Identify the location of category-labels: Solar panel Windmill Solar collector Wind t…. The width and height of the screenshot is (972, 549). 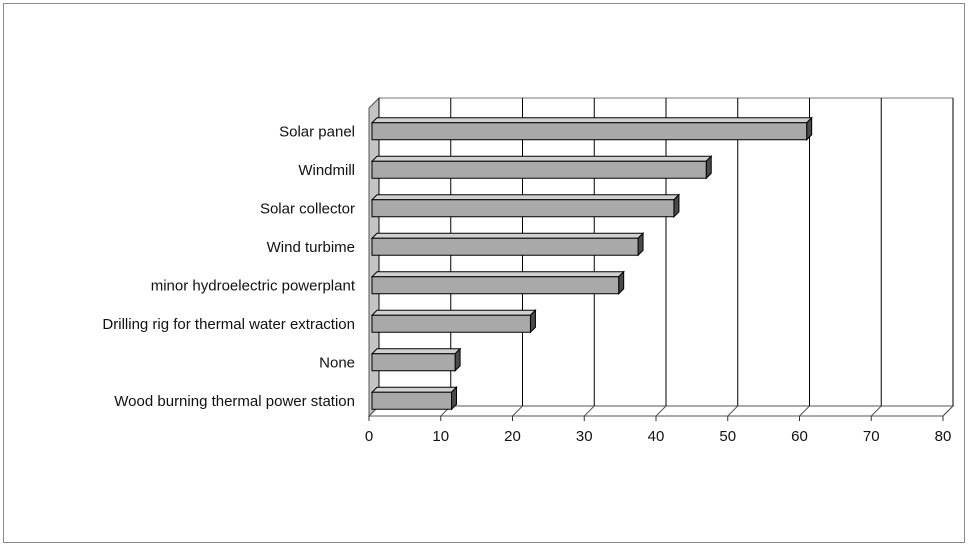
(228, 266).